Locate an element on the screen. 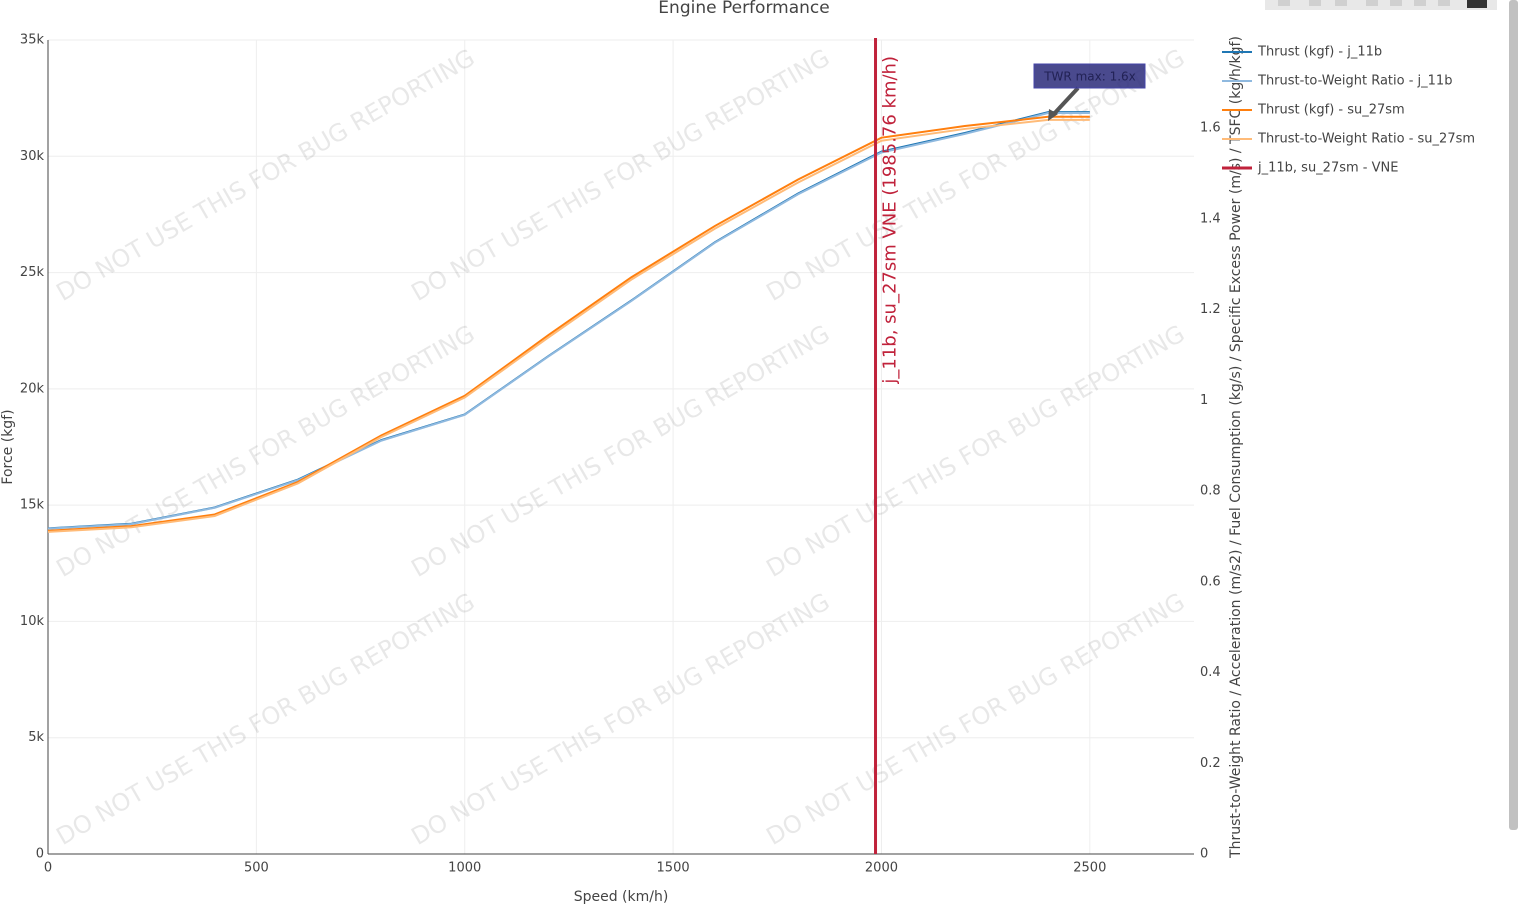 This screenshot has width=1518, height=918. annotation-arrowhead is located at coordinates (1053, 115).